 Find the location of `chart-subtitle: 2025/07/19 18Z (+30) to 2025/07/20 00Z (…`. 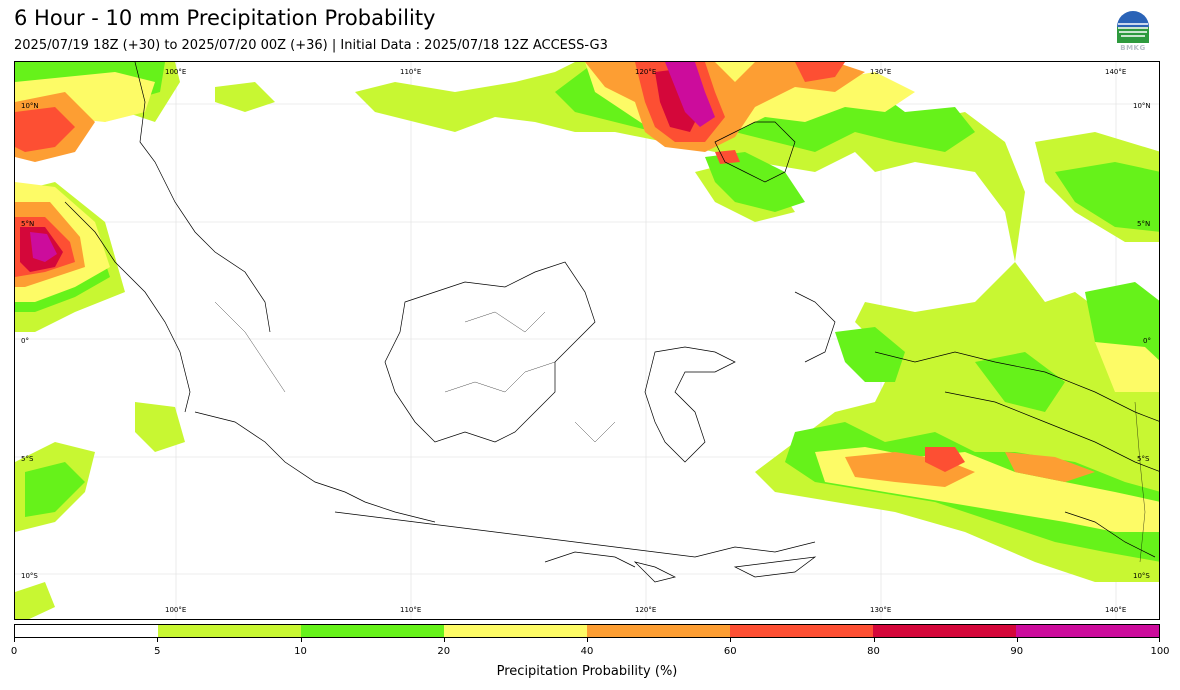

chart-subtitle: 2025/07/19 18Z (+30) to 2025/07/20 00Z (… is located at coordinates (311, 45).